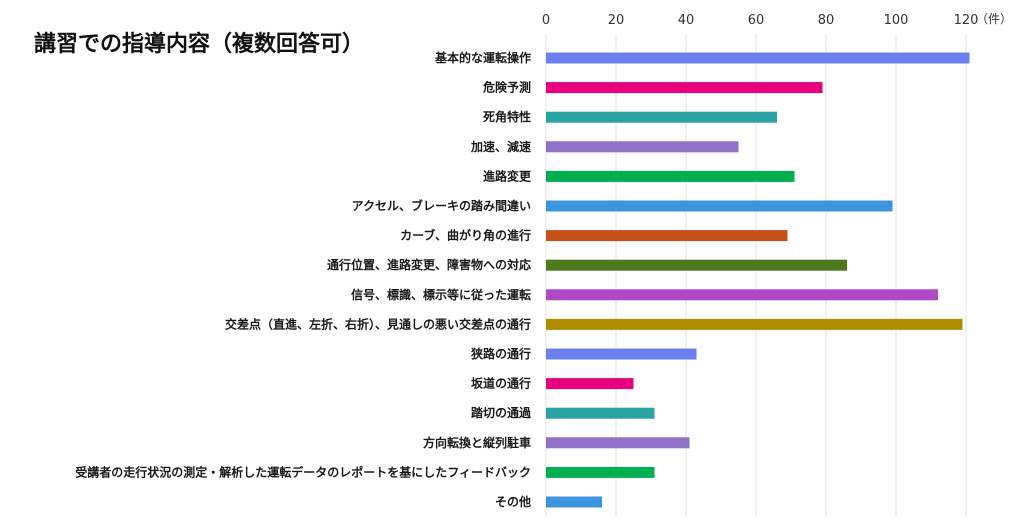 This screenshot has width=1024, height=528. What do you see at coordinates (966, 20) in the screenshot?
I see `x-tick-label: 120` at bounding box center [966, 20].